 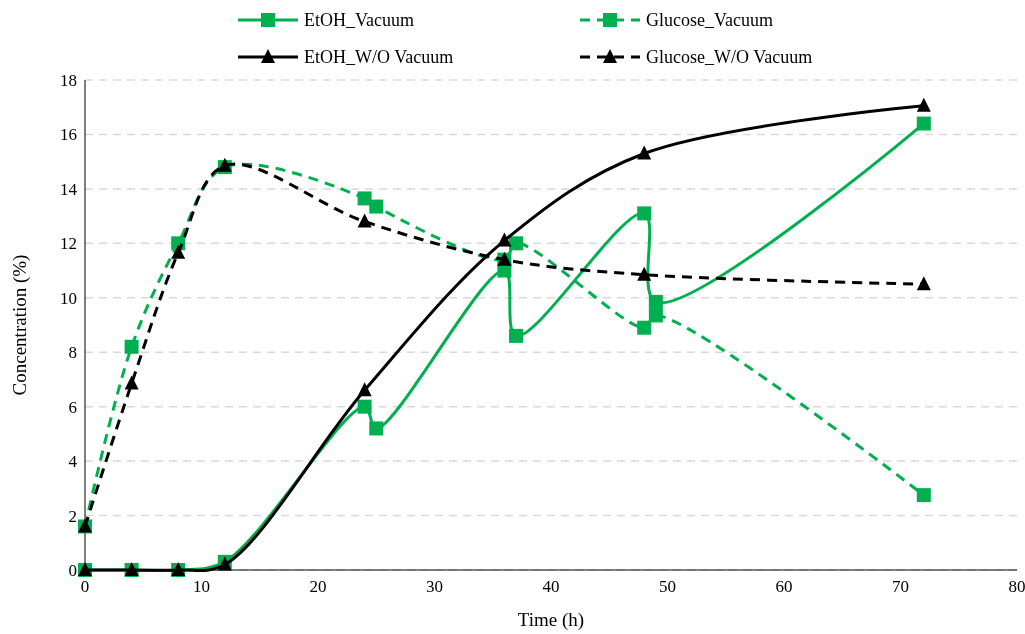 What do you see at coordinates (709, 20) in the screenshot?
I see `legend-label: Glucose_Vacuum` at bounding box center [709, 20].